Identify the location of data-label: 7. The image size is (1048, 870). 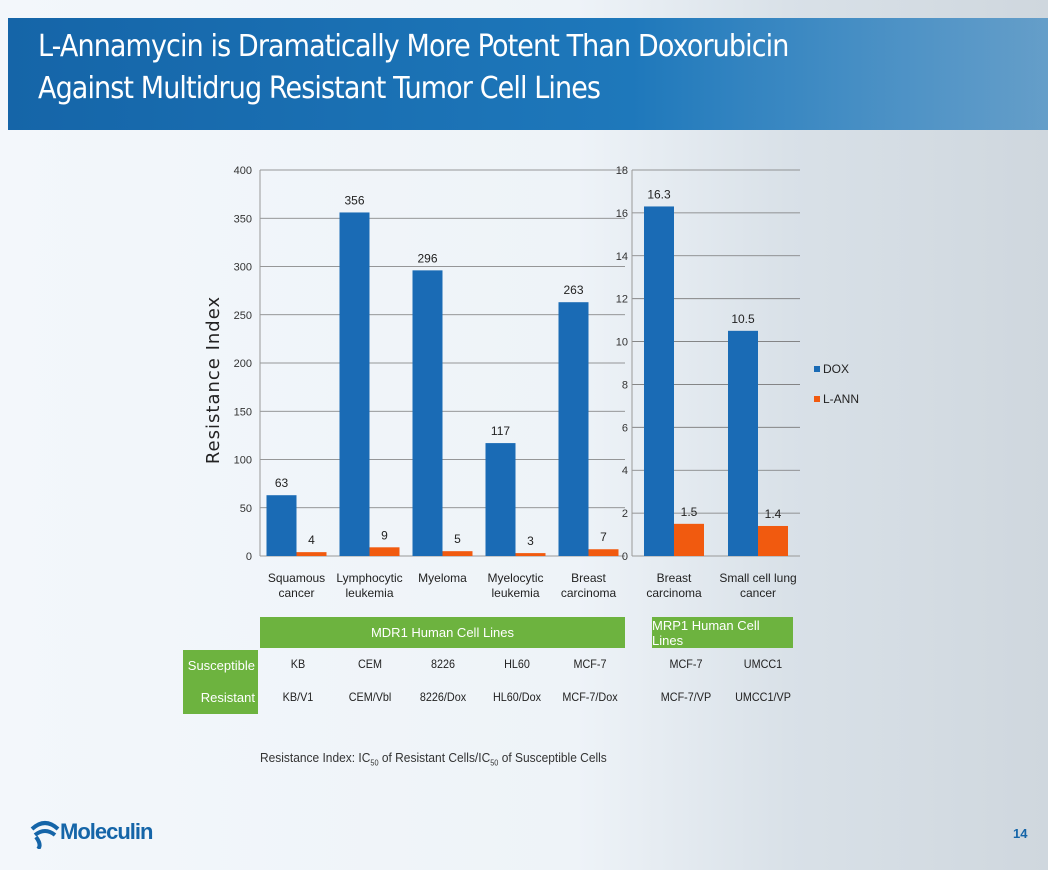
(603, 537).